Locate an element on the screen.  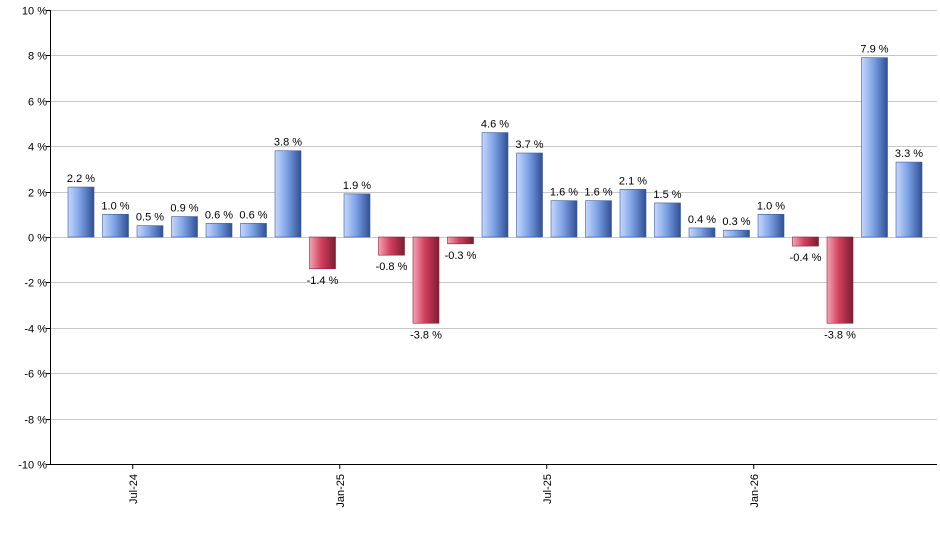
y-tick-label: 0 % is located at coordinates (37, 239).